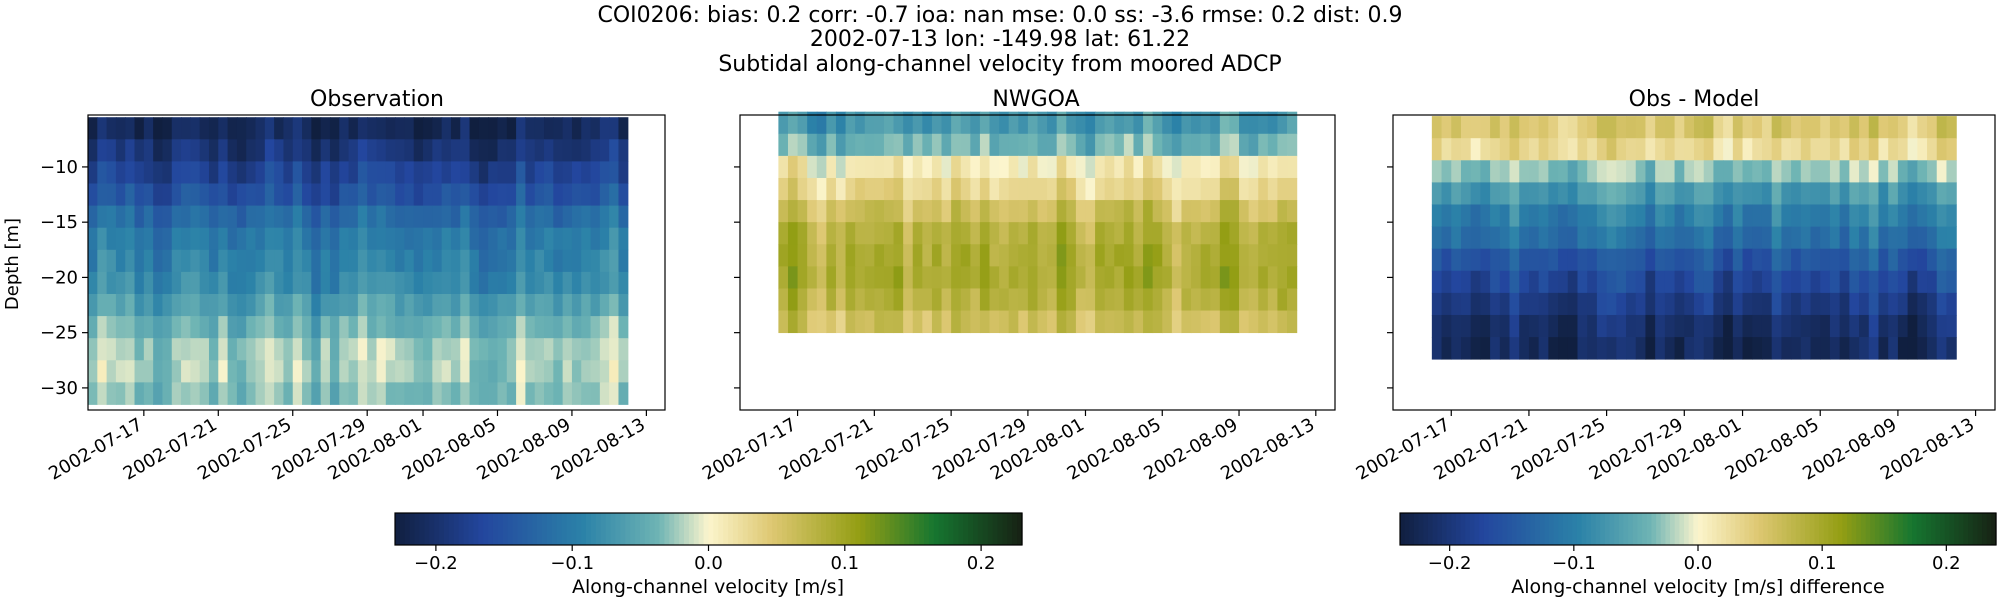 This screenshot has width=2000, height=600. I want to click on plot-frame, so click(1037, 262).